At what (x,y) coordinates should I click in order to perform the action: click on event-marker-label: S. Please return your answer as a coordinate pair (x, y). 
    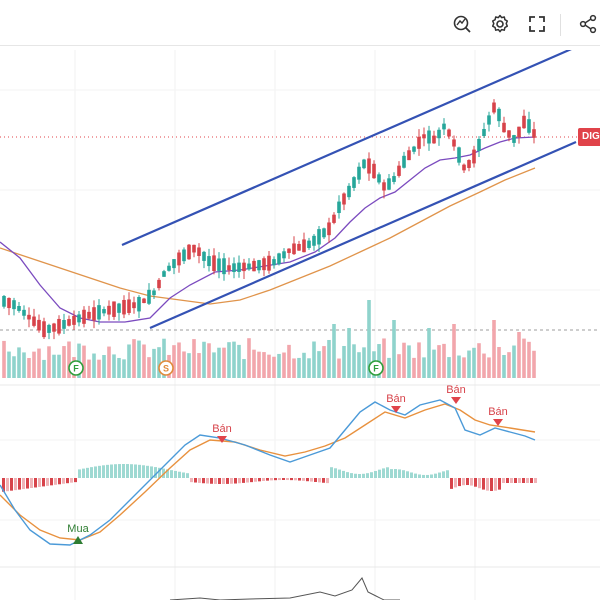
    Looking at the image, I should click on (166, 369).